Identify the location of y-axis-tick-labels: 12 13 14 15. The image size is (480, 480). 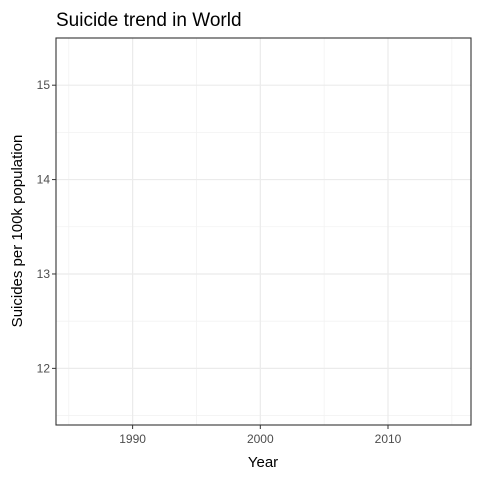
(44, 226).